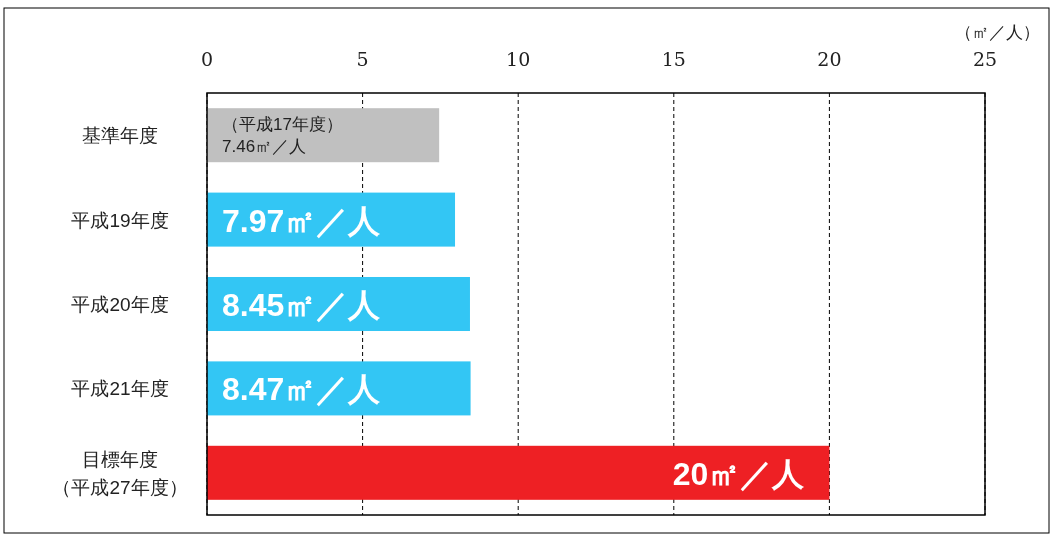 The width and height of the screenshot is (1055, 539). Describe the element at coordinates (120, 220) in the screenshot. I see `y-tick-label: 平成19年度` at that location.